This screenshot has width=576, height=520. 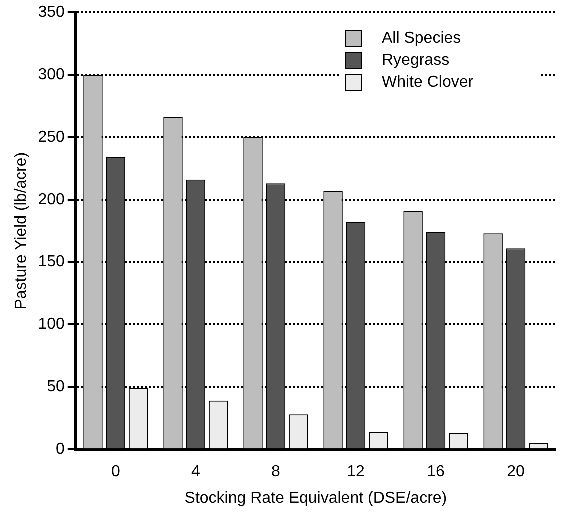 I want to click on y-axis-title: Pasture Yield (lb/acre), so click(x=21, y=231).